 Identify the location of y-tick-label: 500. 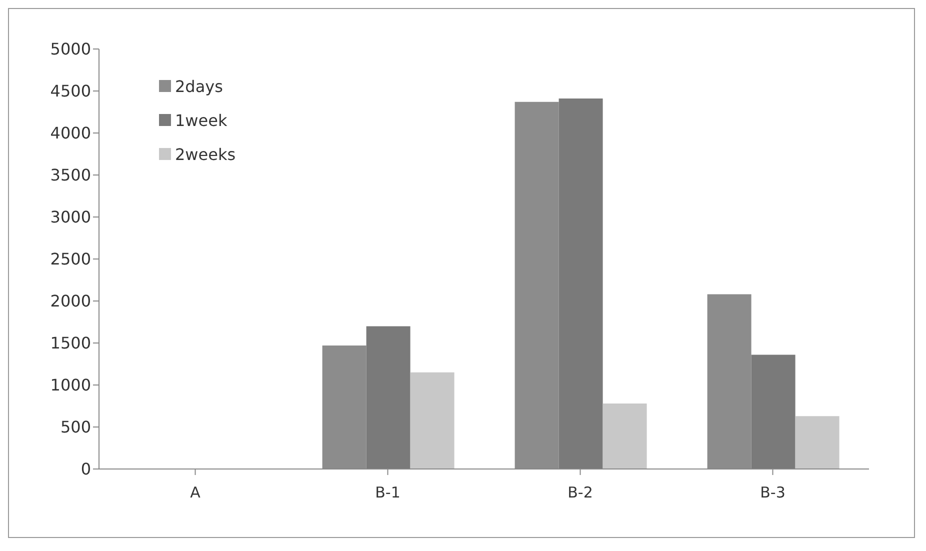
(75, 427).